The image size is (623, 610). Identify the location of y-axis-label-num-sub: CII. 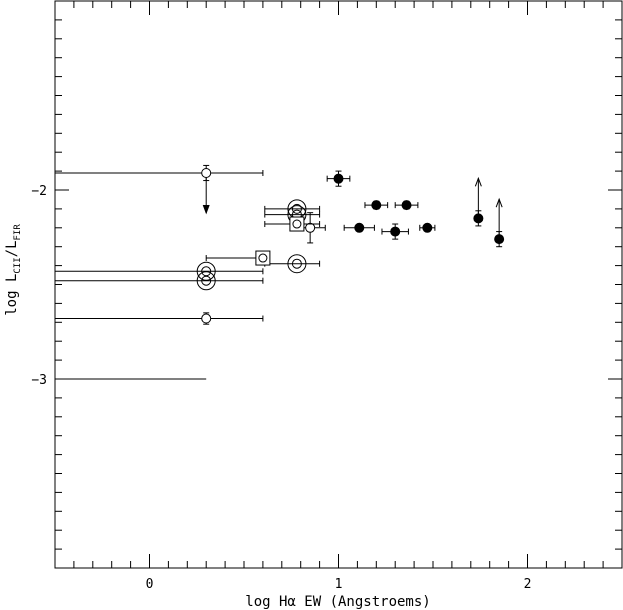
(18, 265).